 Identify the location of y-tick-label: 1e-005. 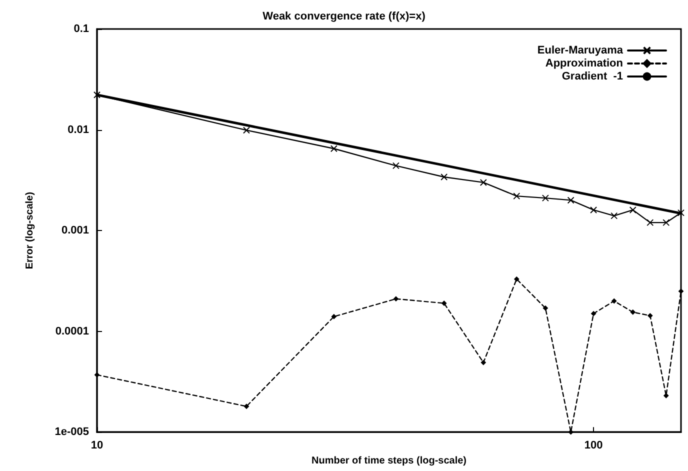
(71, 432).